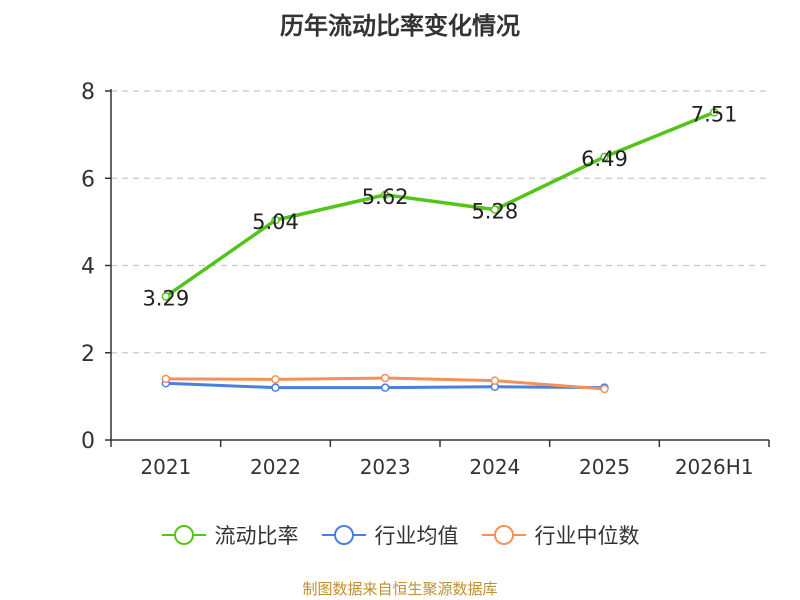 This screenshot has width=800, height=600. Describe the element at coordinates (494, 467) in the screenshot. I see `x-tick-label: 2024` at that location.